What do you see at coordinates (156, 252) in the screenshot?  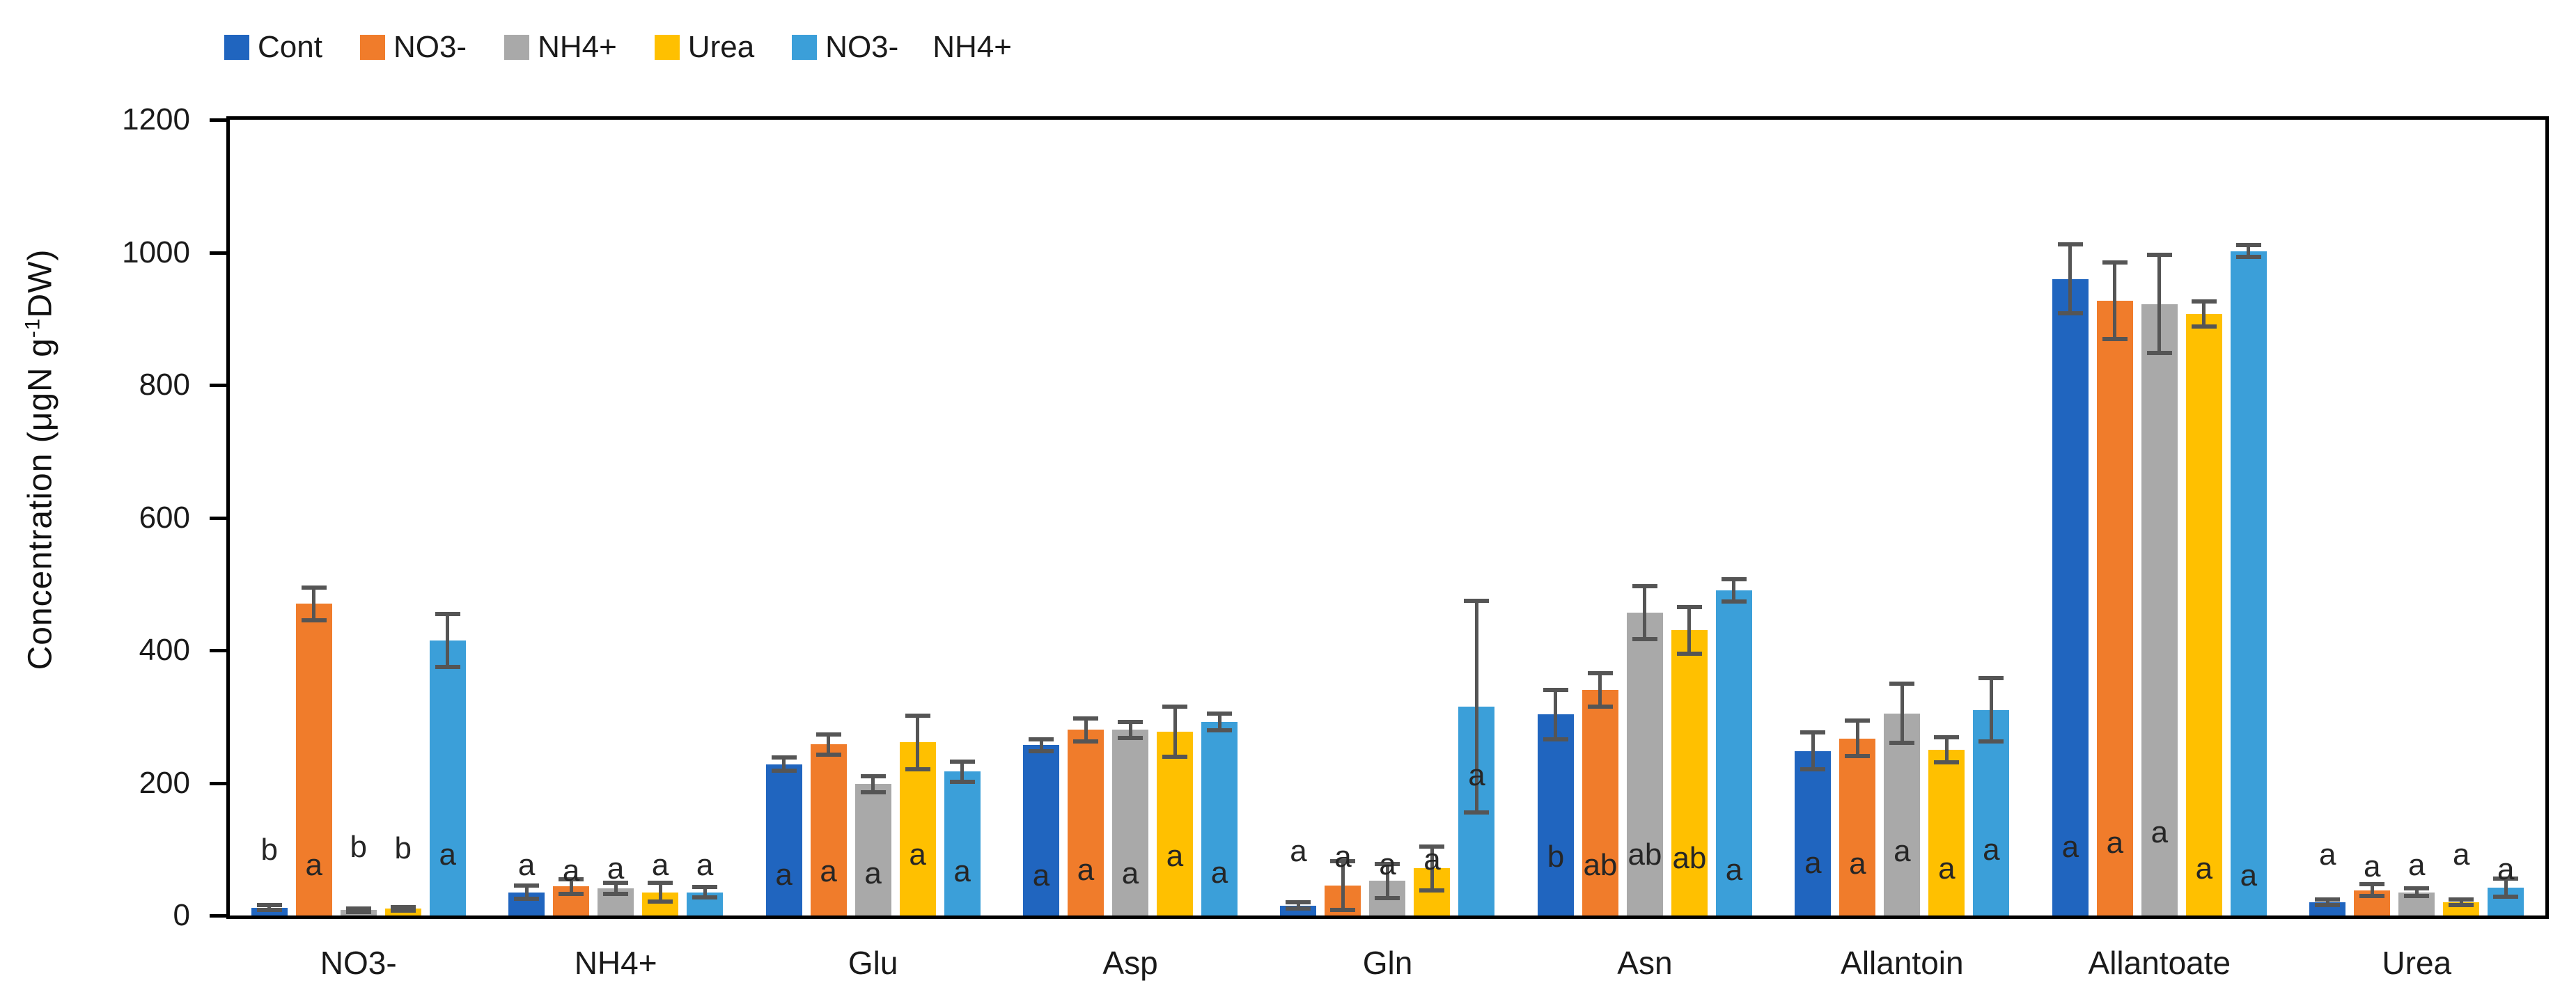 I see `y-axis-tick-label: 1000` at bounding box center [156, 252].